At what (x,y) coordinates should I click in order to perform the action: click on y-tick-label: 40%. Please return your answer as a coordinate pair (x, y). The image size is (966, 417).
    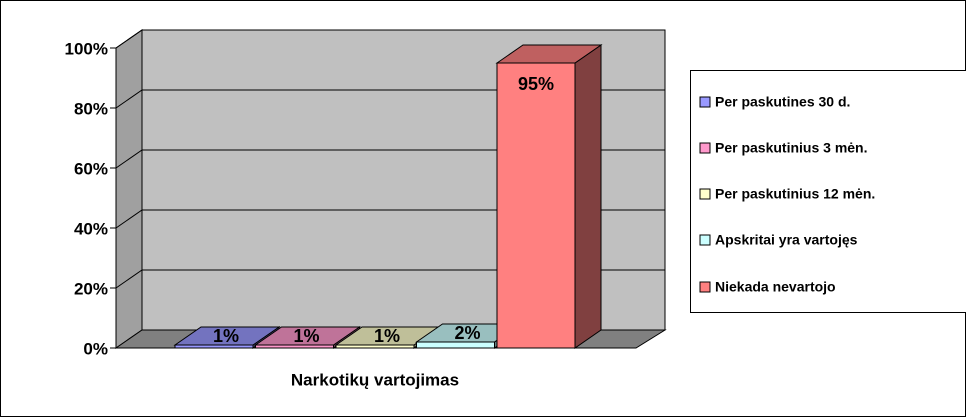
    Looking at the image, I should click on (91, 228).